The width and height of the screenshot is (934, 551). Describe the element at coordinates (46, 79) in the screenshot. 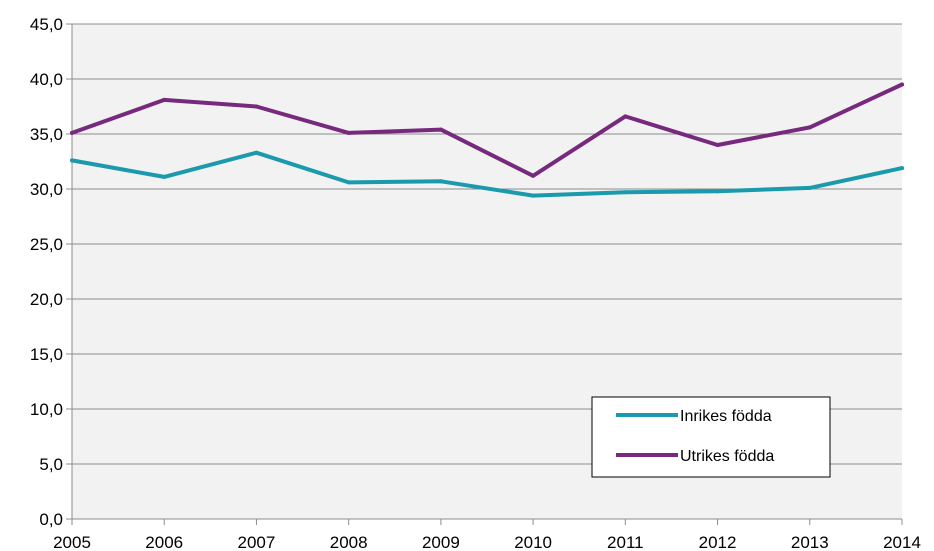

I see `y-tick-label: 40,0` at that location.